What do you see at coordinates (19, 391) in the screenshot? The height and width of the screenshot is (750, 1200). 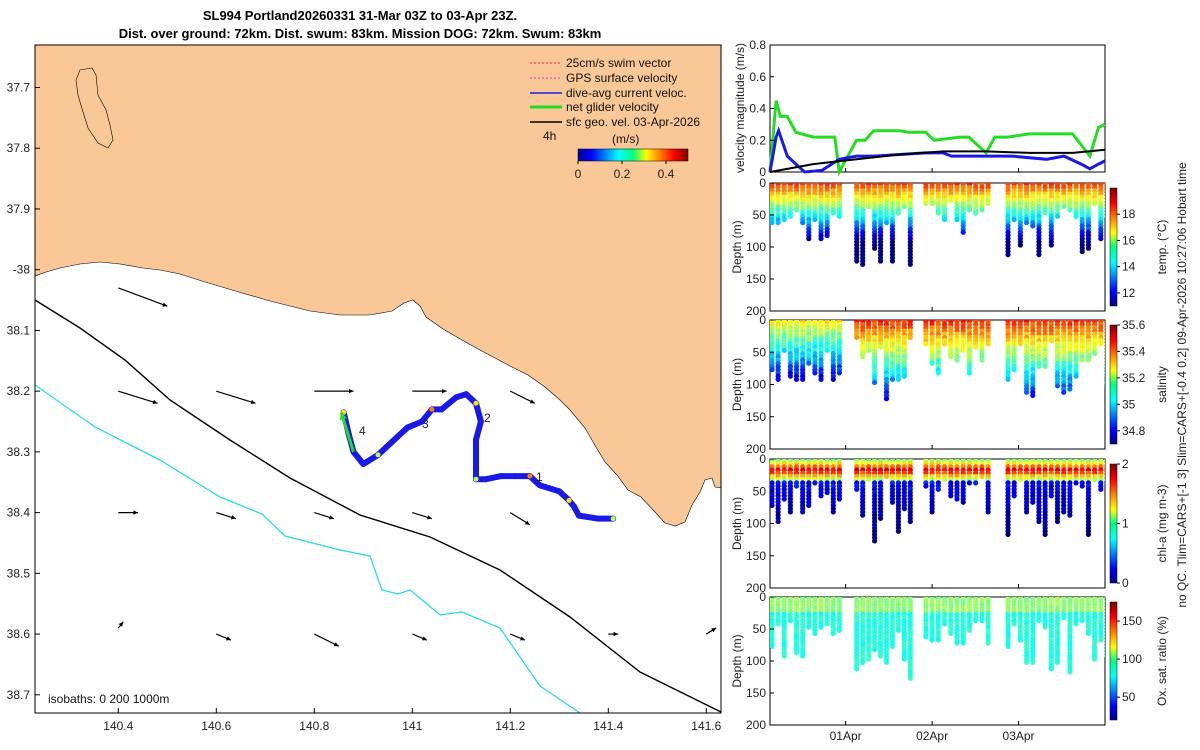 I see `map-y-tick-label: 38.2` at bounding box center [19, 391].